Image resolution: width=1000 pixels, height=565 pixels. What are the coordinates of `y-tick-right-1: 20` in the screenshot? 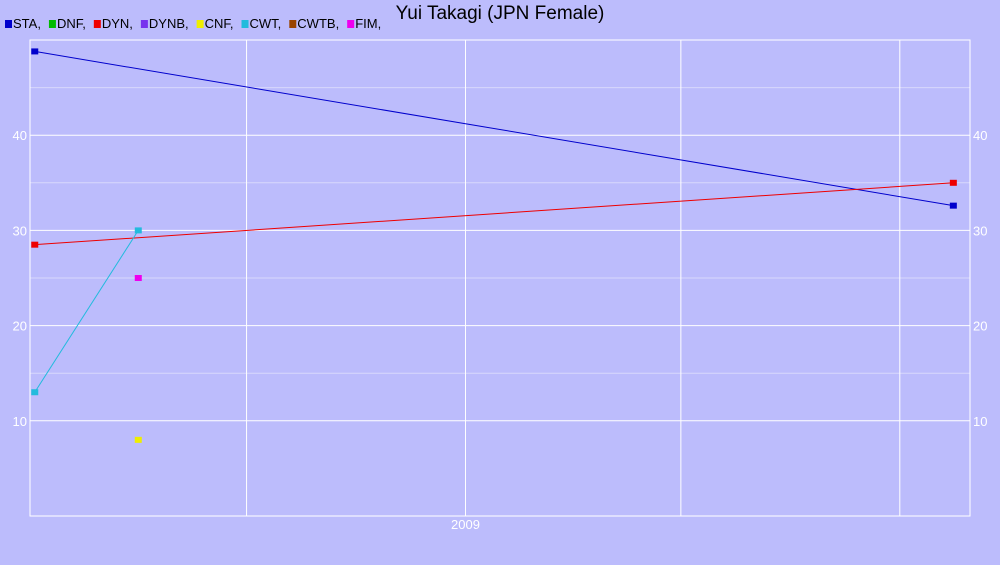 It's located at (980, 326).